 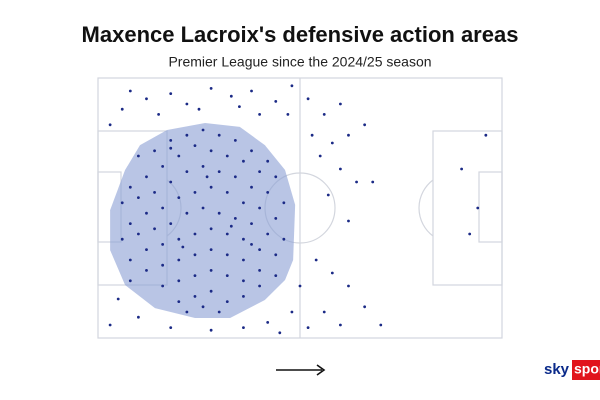 What do you see at coordinates (300, 34) in the screenshot?
I see `chart-title: Maxence Lacroix's defensive action areas` at bounding box center [300, 34].